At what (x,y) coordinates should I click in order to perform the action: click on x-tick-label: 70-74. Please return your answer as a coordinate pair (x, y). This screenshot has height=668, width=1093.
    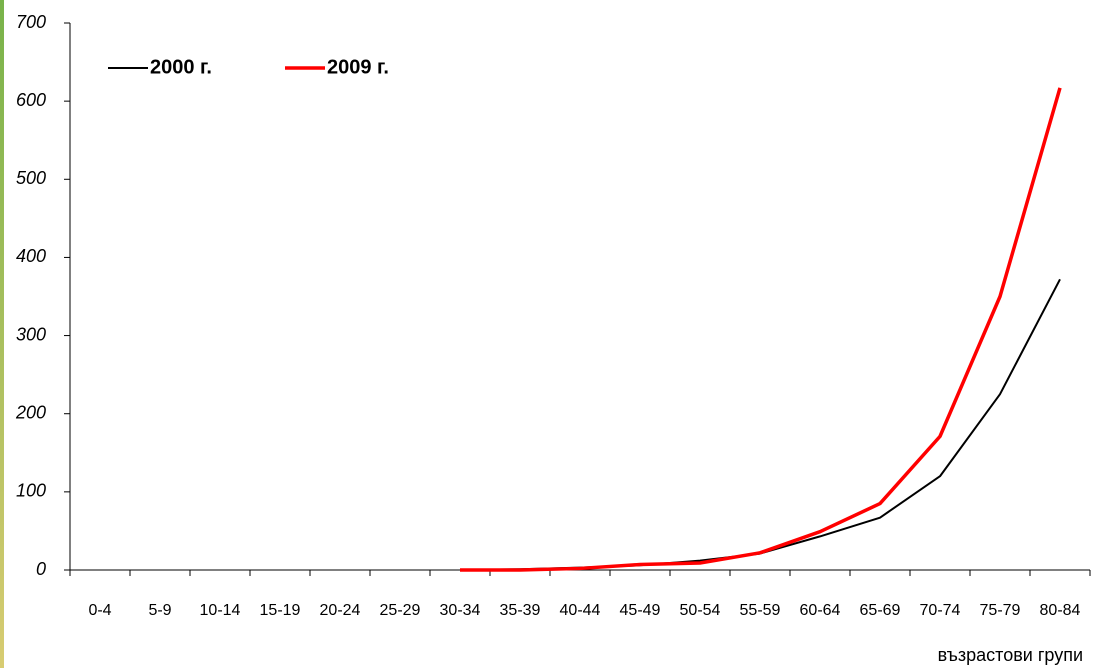
    Looking at the image, I should click on (940, 610).